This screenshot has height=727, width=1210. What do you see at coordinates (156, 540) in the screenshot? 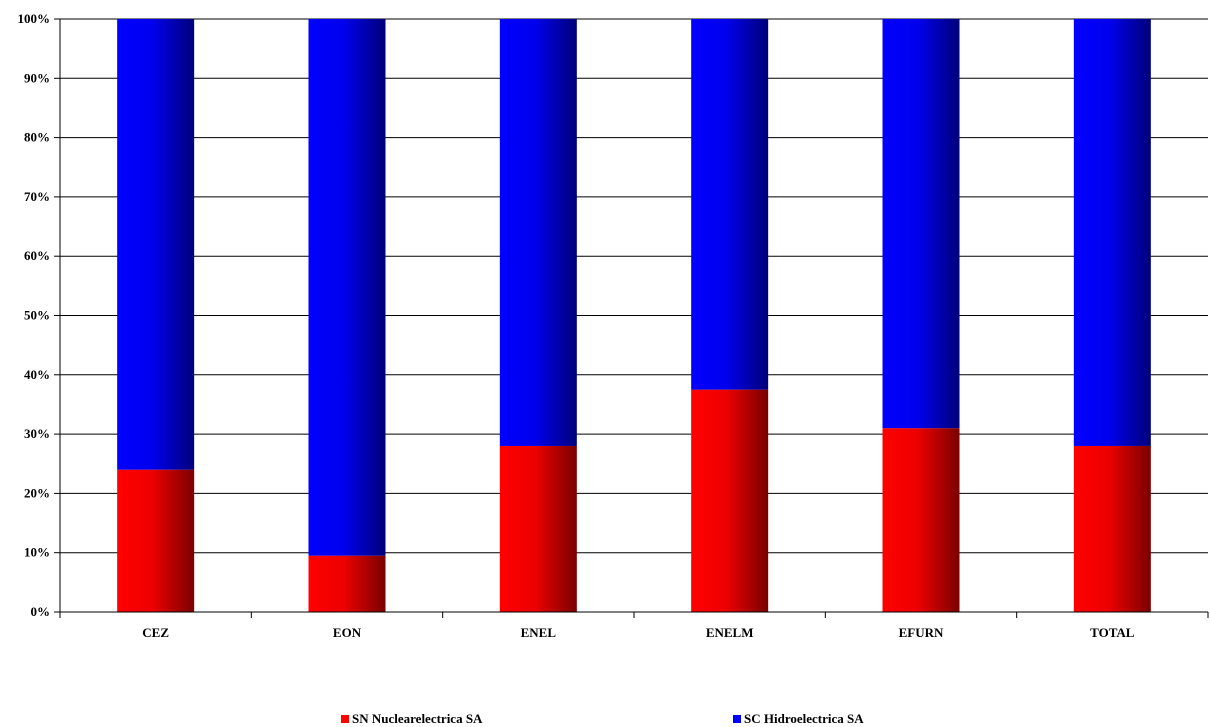
I see `bar-segment-cez-nuclearelectrica` at bounding box center [156, 540].